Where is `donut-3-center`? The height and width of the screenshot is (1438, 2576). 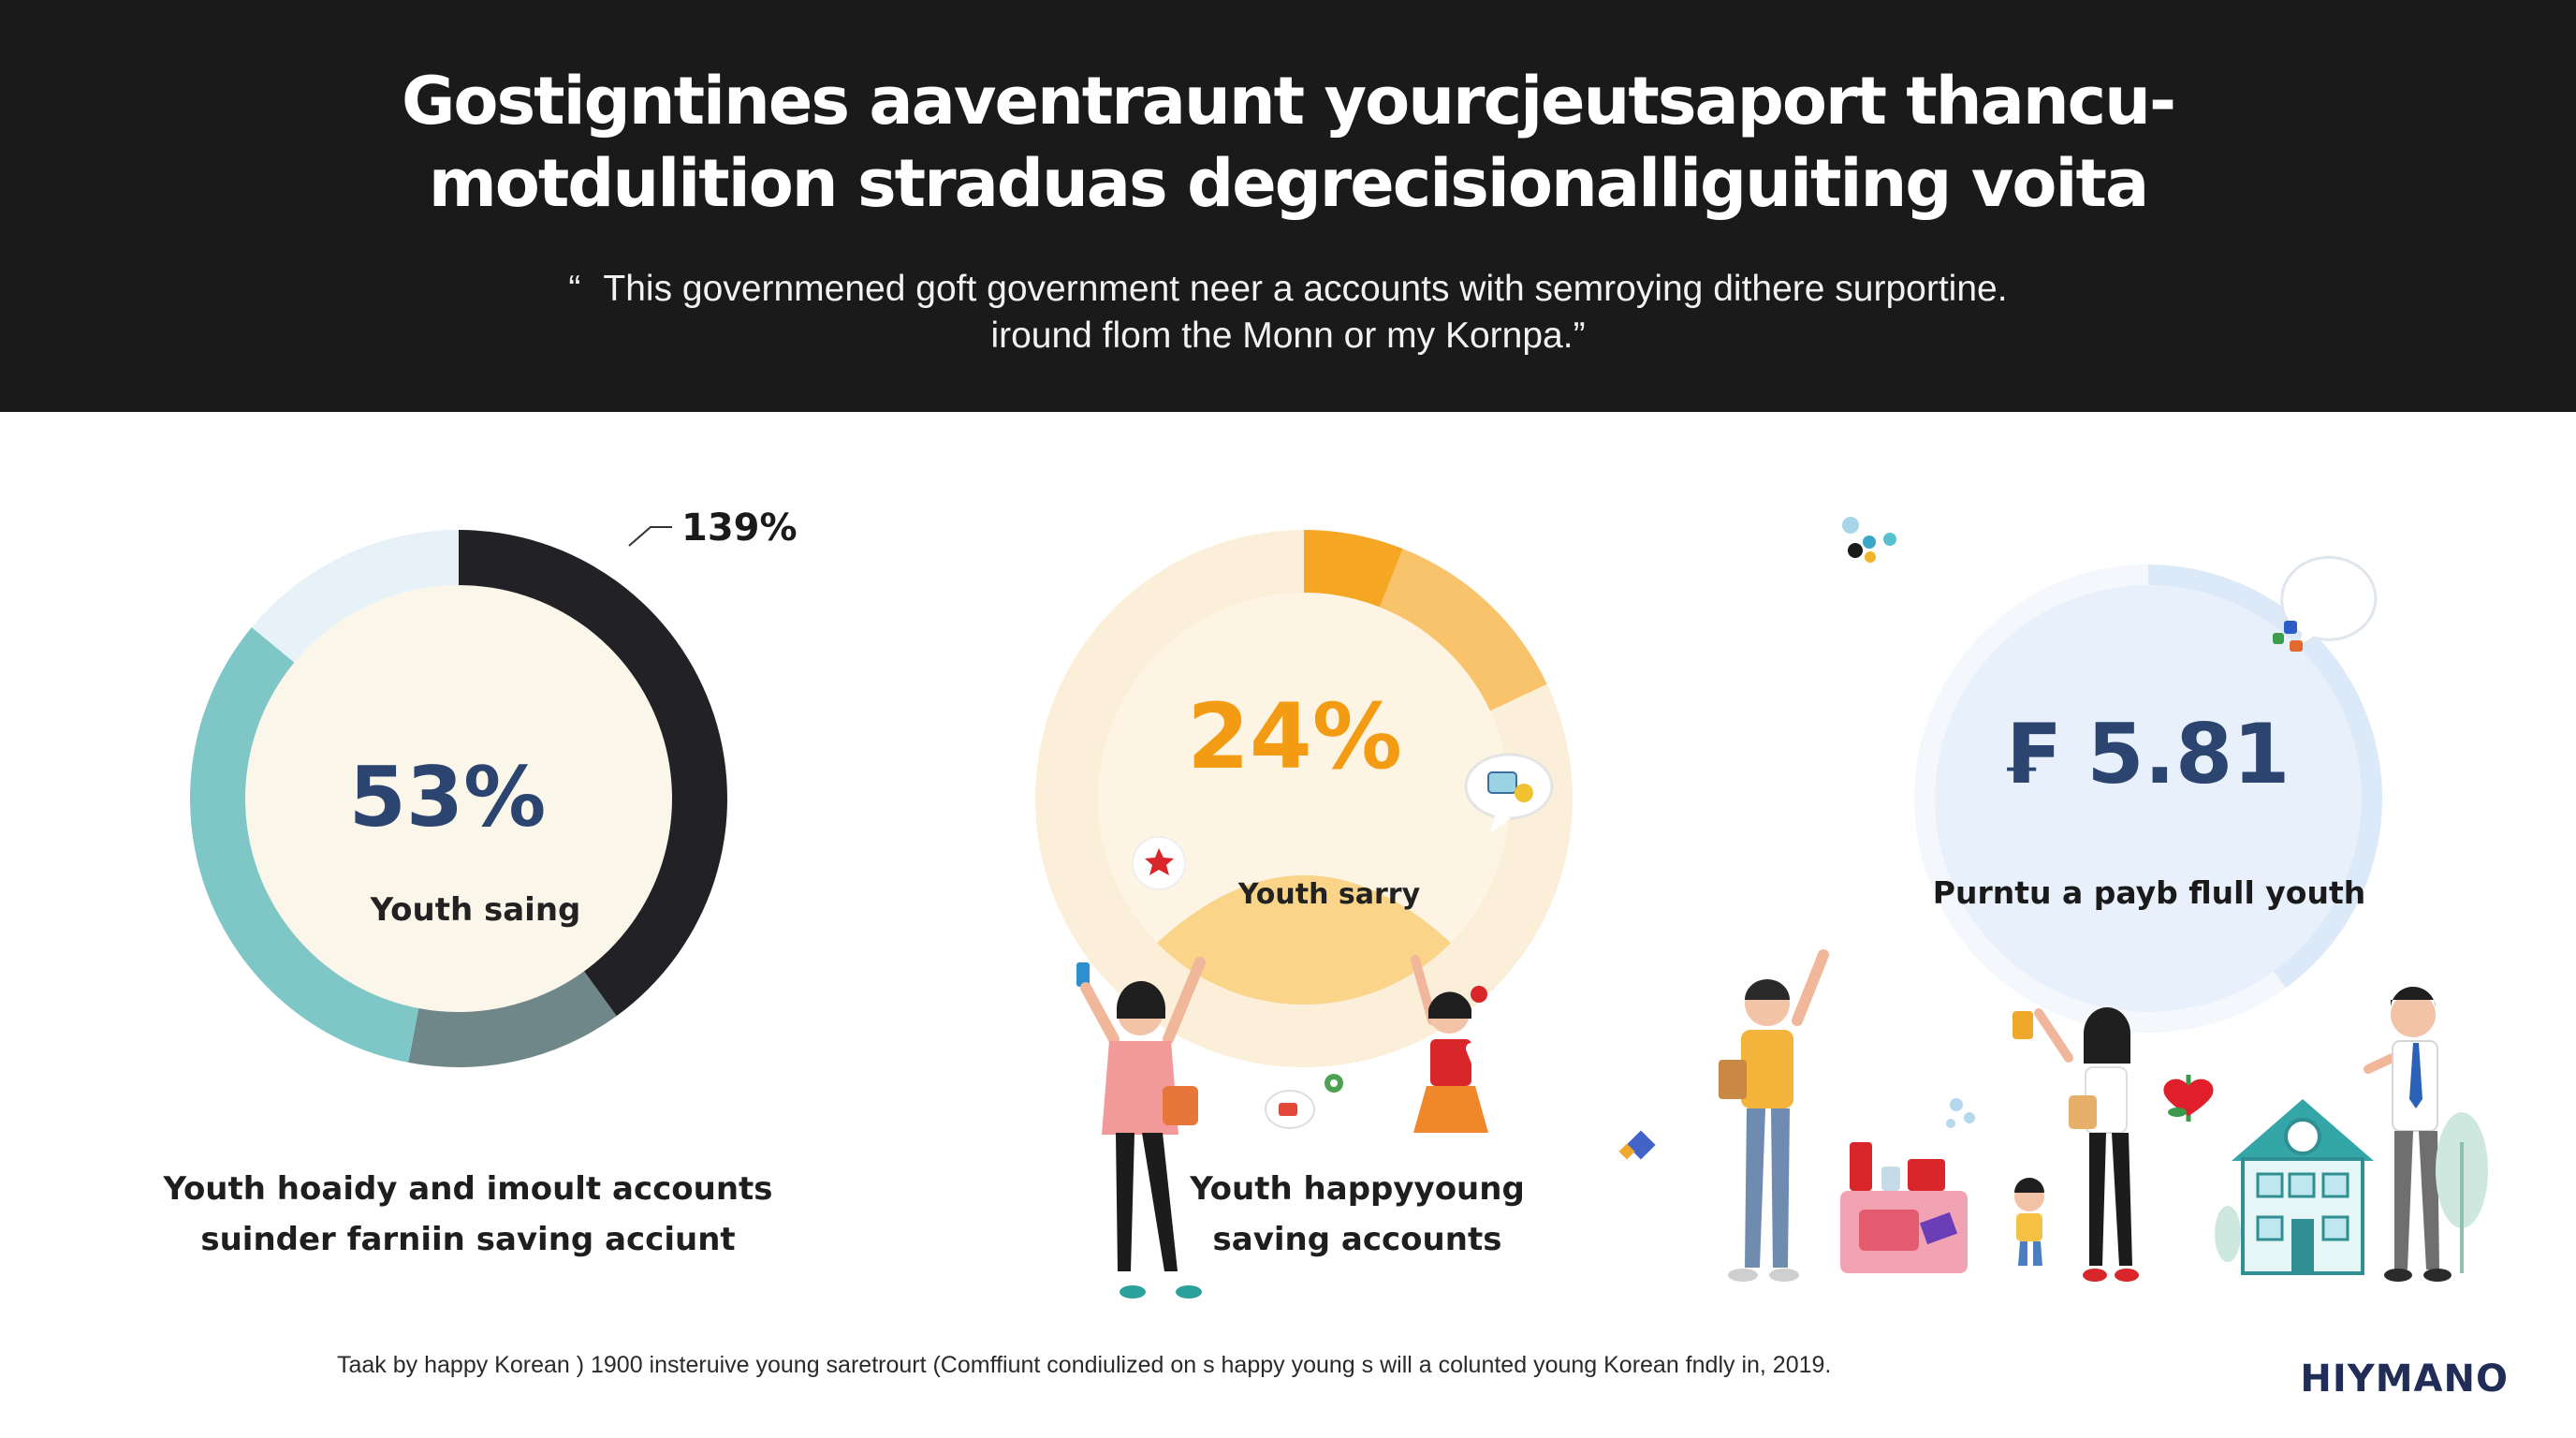 donut-3-center is located at coordinates (2148, 798).